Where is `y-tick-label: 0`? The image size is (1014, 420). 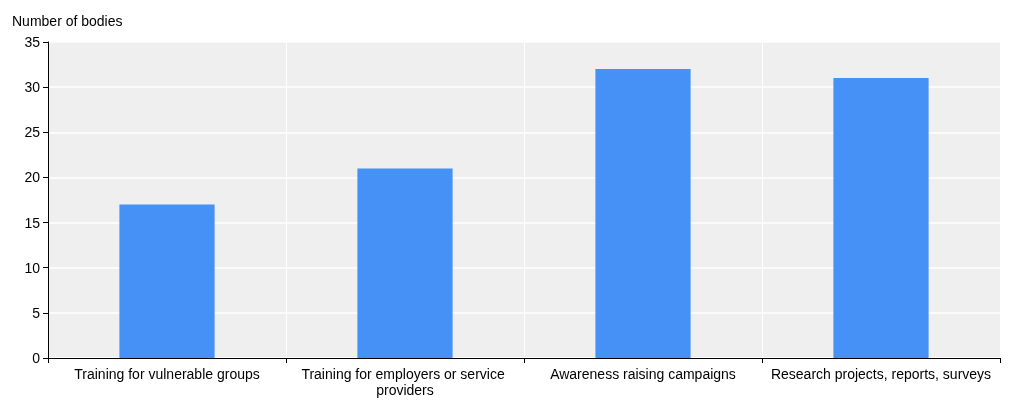 y-tick-label: 0 is located at coordinates (36, 358).